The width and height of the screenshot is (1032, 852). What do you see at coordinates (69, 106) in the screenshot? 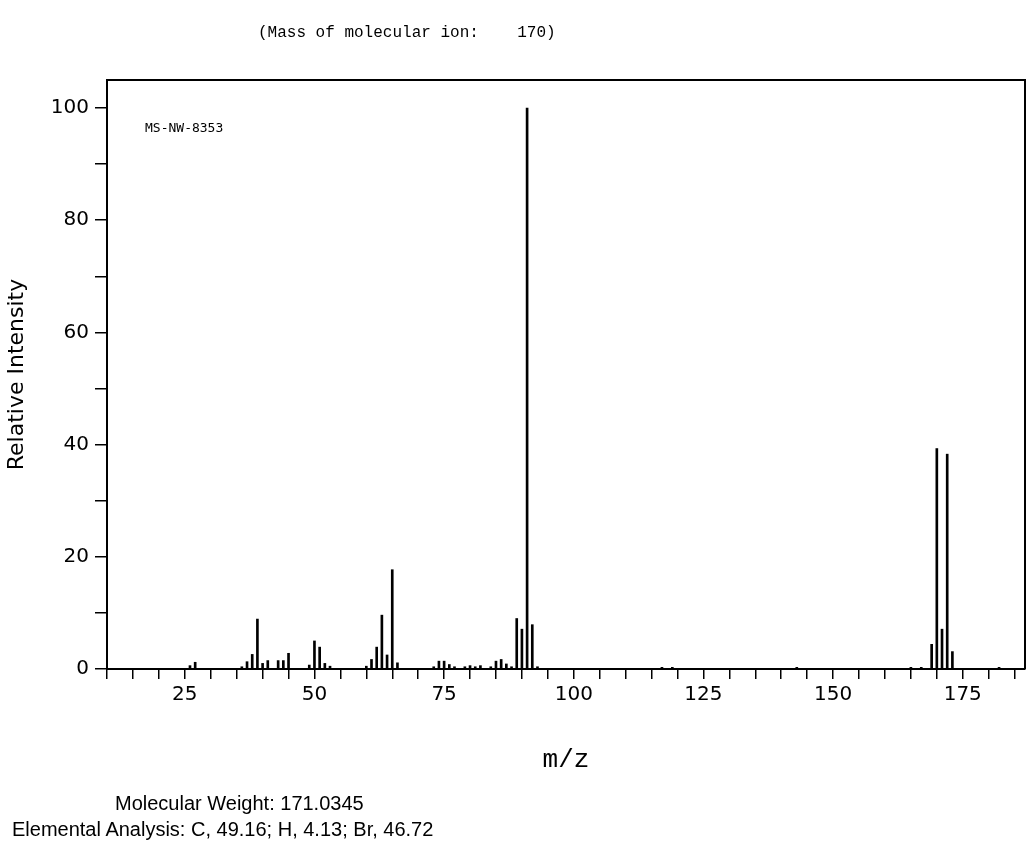
I see `y-tick-label: 100` at bounding box center [69, 106].